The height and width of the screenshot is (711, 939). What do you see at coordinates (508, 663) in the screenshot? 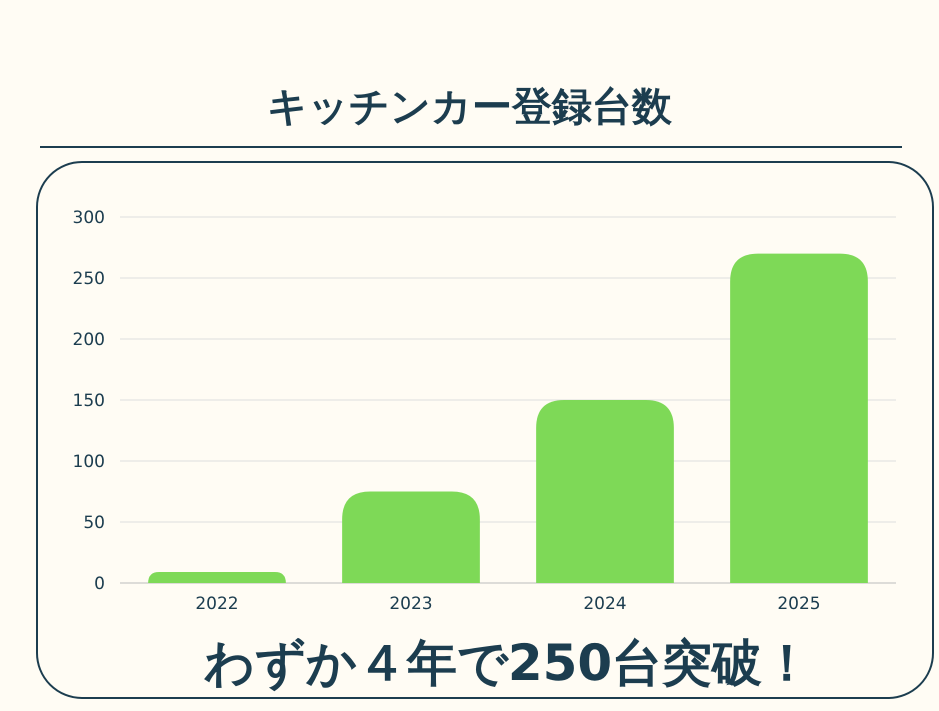
I see `text: わずか４年で250台突破！` at bounding box center [508, 663].